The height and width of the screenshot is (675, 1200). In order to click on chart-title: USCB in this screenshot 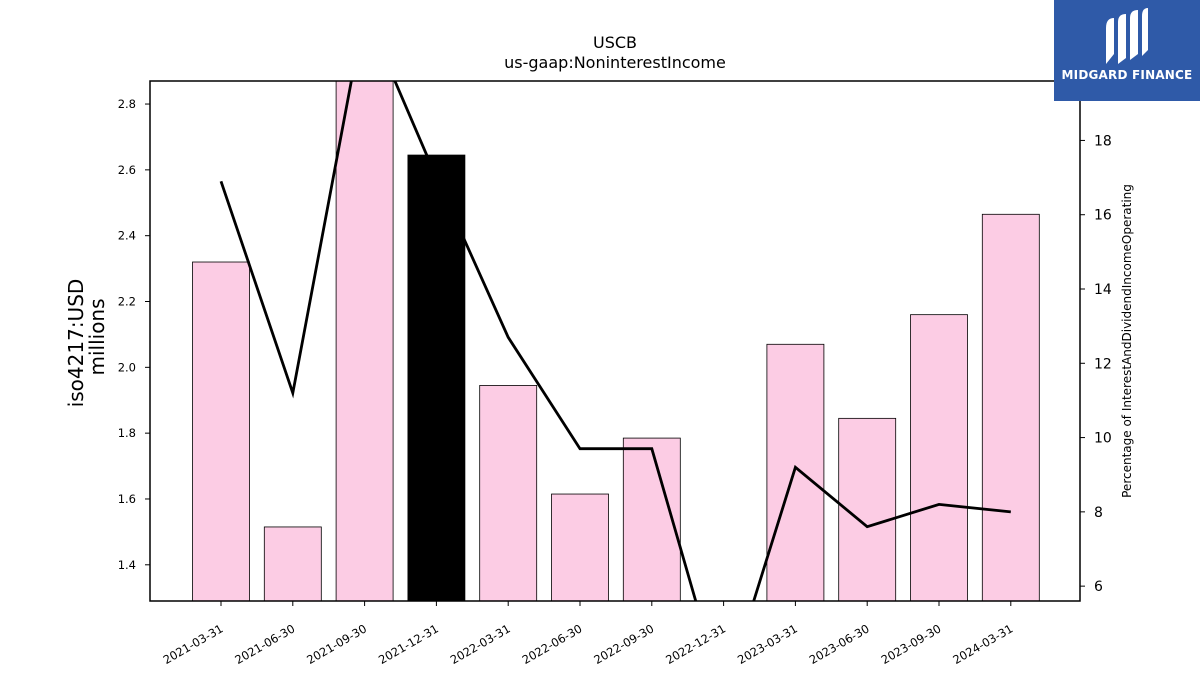, I will do `click(615, 42)`.